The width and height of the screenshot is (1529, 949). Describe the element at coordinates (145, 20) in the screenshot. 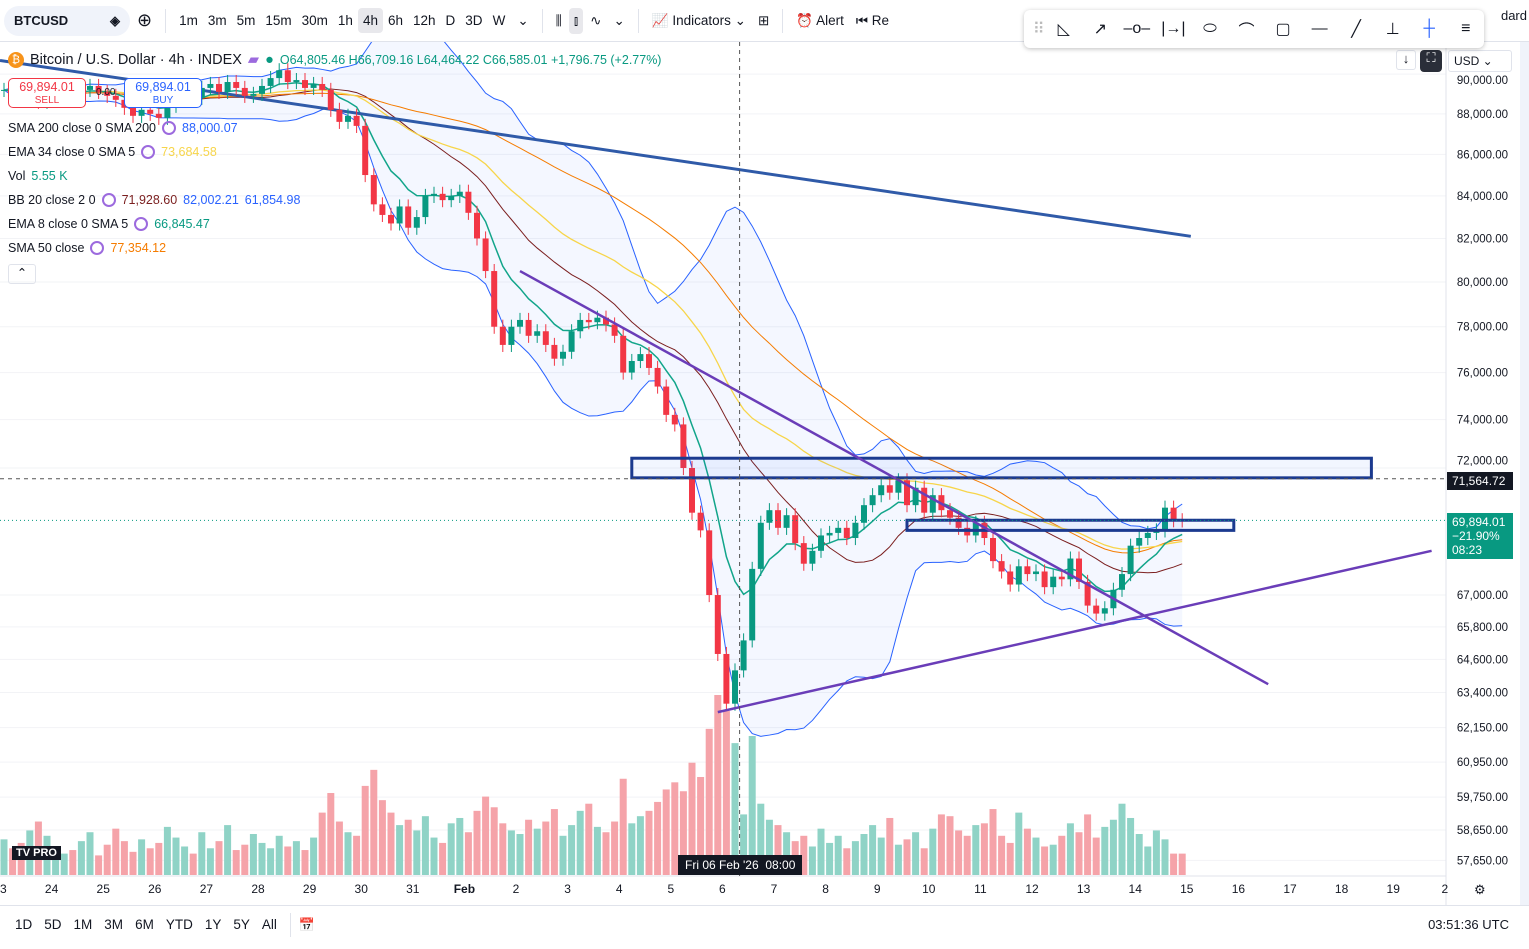

I see `add-symbol-icon: ⊕` at that location.